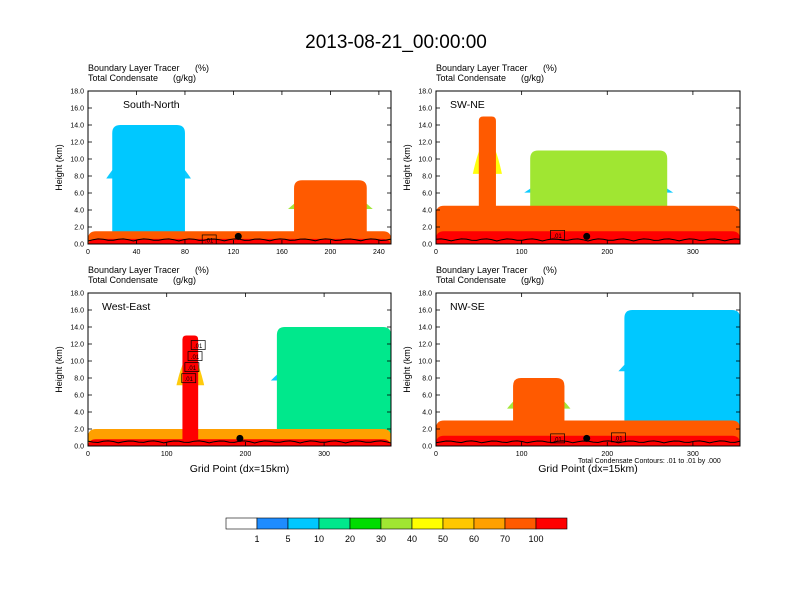  I want to click on colorbar-label: 40, so click(412, 539).